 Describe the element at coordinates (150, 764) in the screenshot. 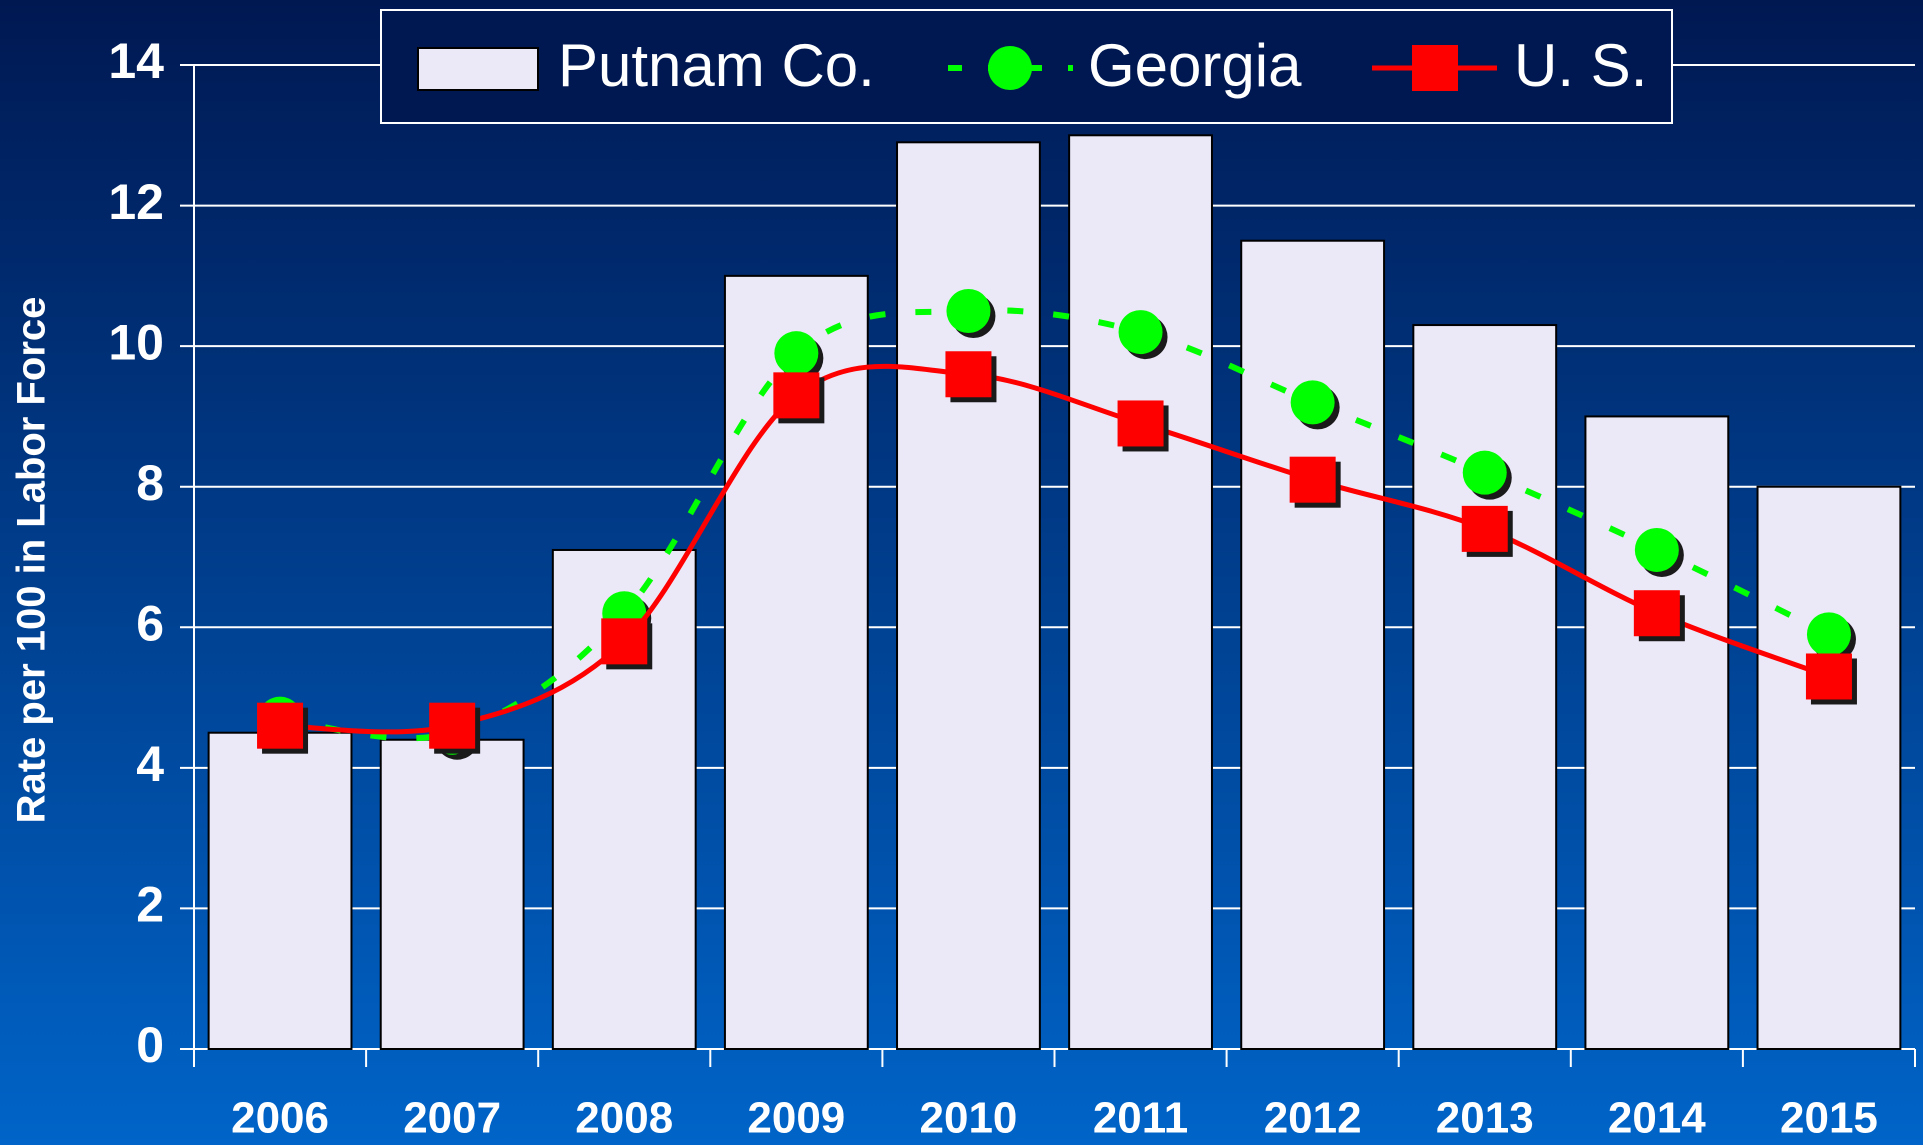

I see `y-tick-label: 4` at that location.